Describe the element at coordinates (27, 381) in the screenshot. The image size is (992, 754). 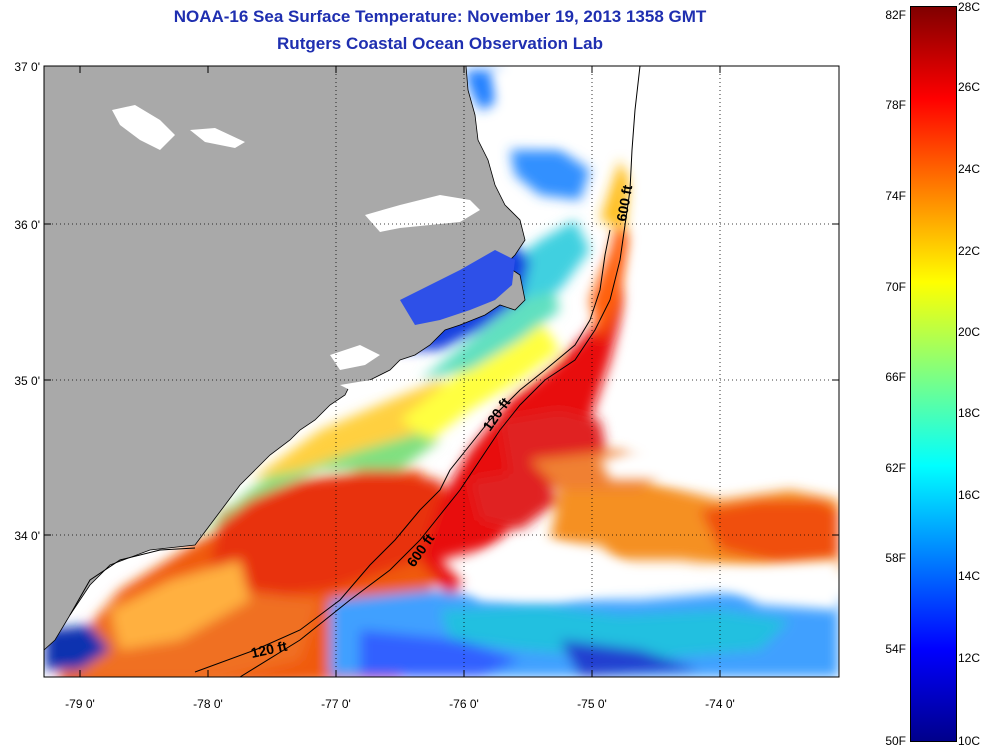
I see `lat-label-35: 35 0'` at that location.